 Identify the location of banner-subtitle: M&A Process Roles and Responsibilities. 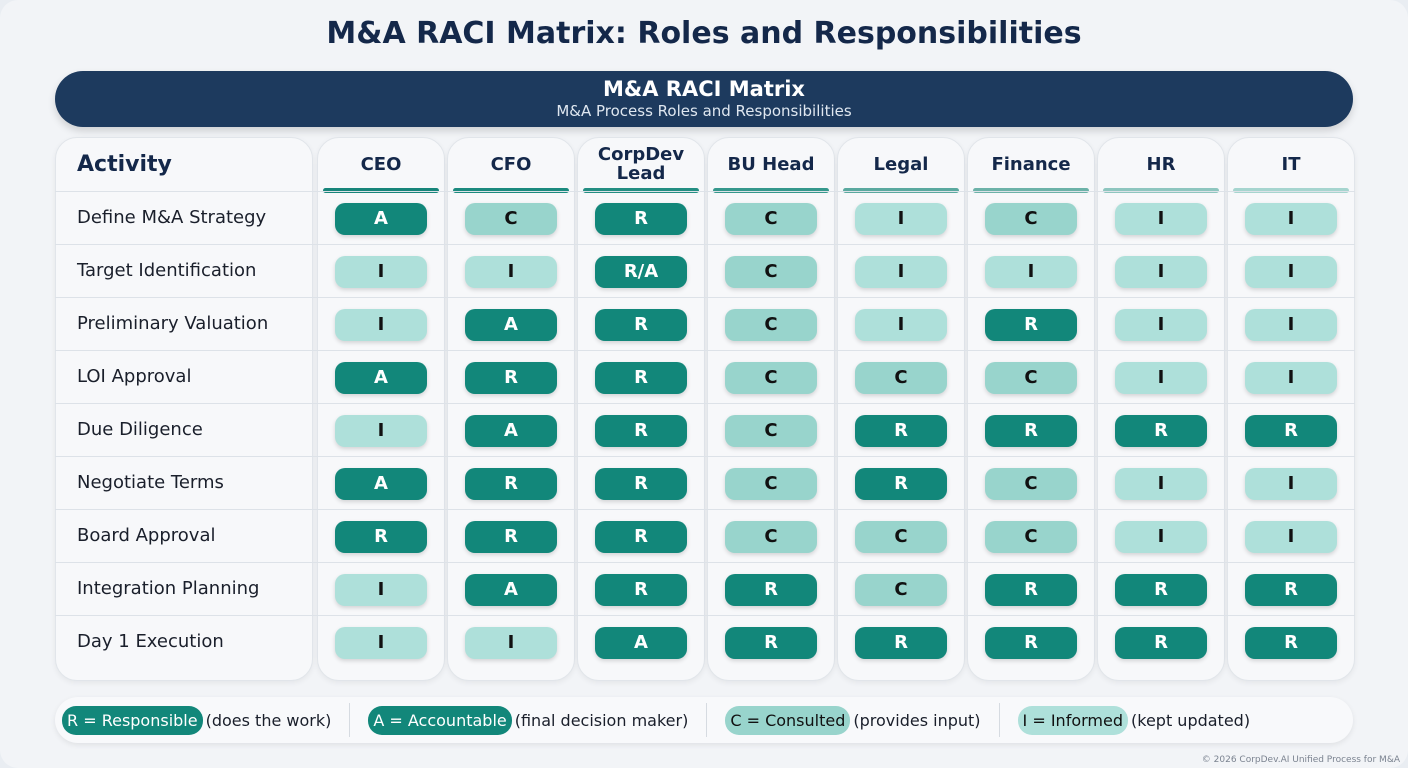
(704, 111).